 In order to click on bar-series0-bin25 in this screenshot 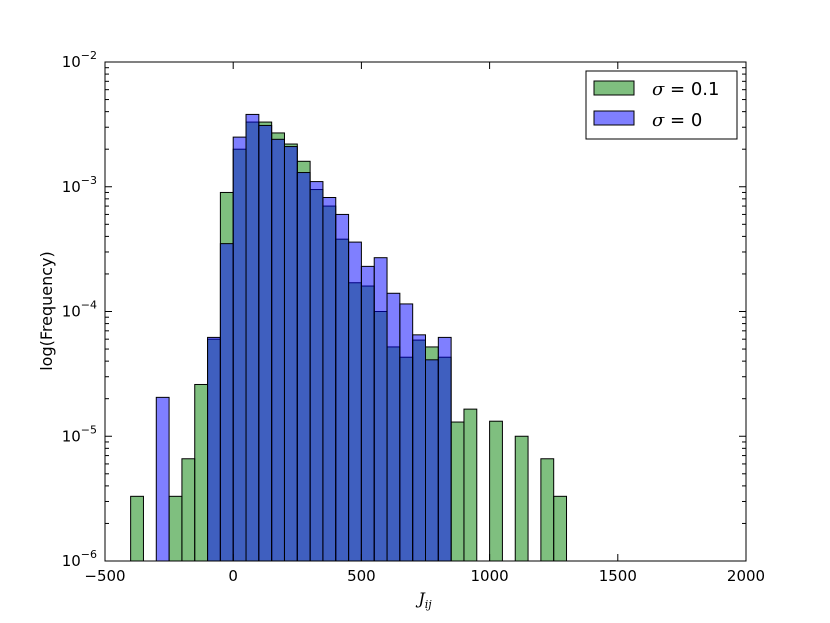, I will do `click(496, 491)`.